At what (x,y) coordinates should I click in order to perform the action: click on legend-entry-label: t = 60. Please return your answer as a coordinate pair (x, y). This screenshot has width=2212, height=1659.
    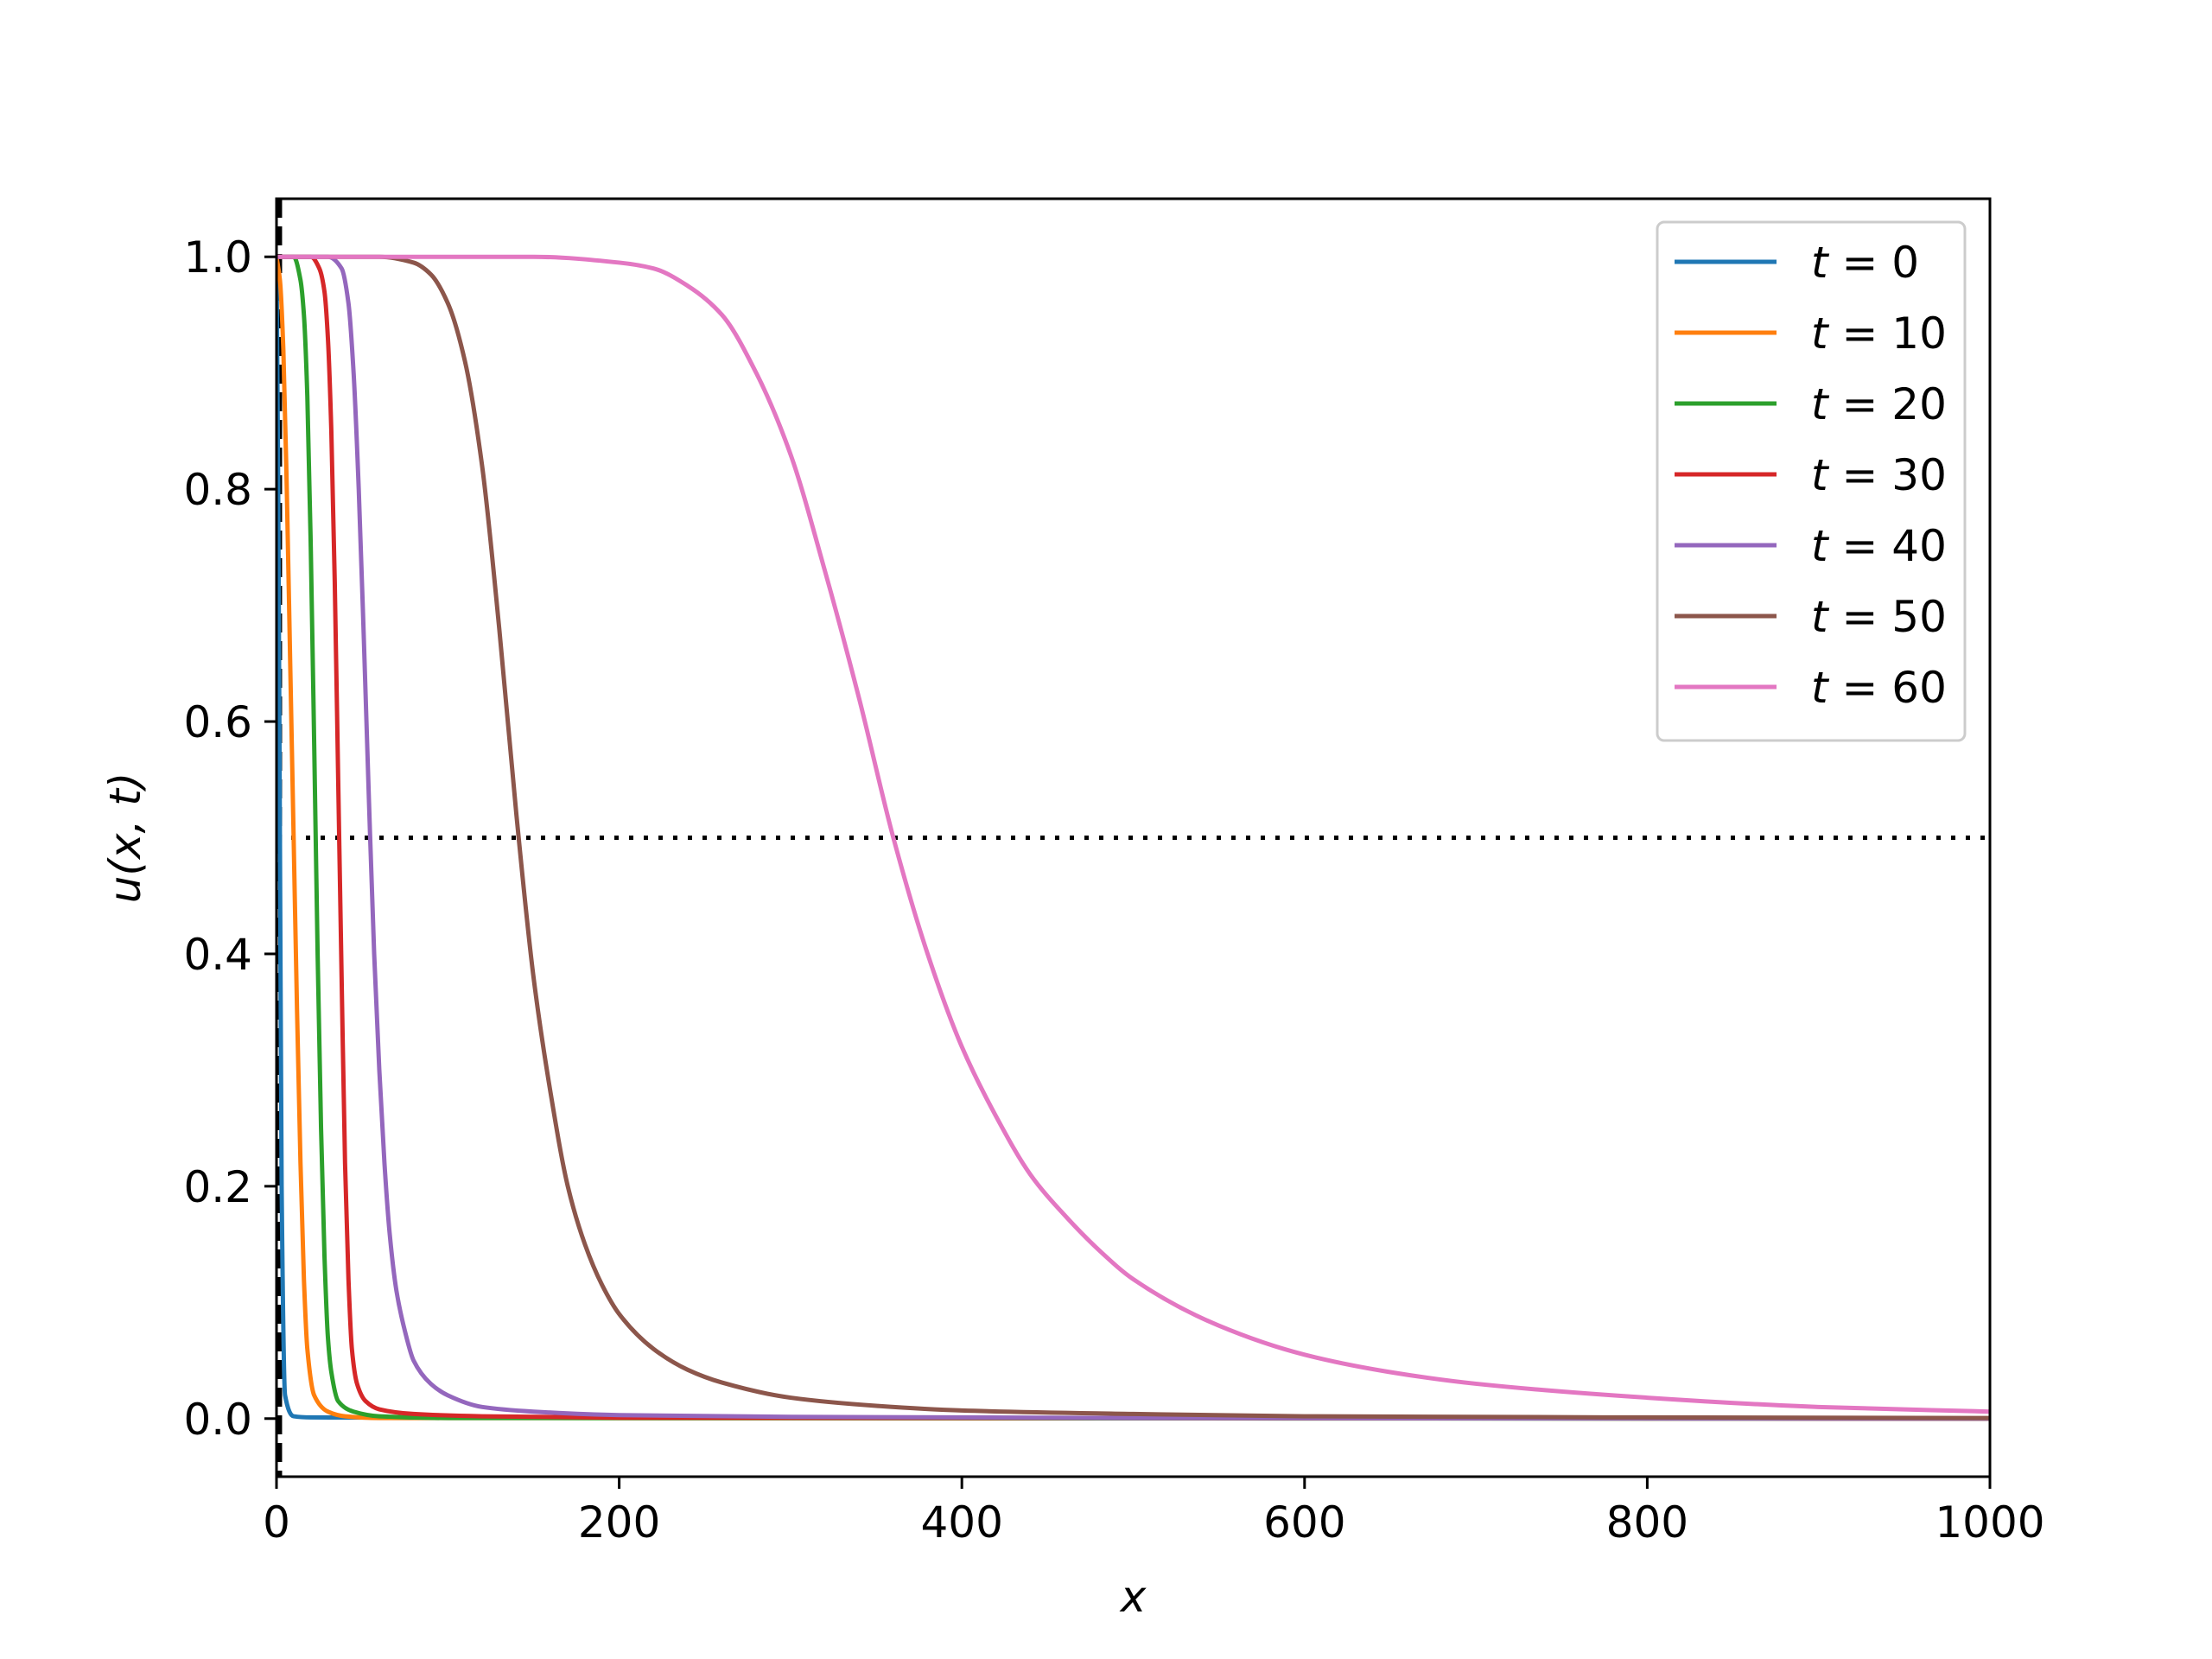
    Looking at the image, I should click on (1879, 688).